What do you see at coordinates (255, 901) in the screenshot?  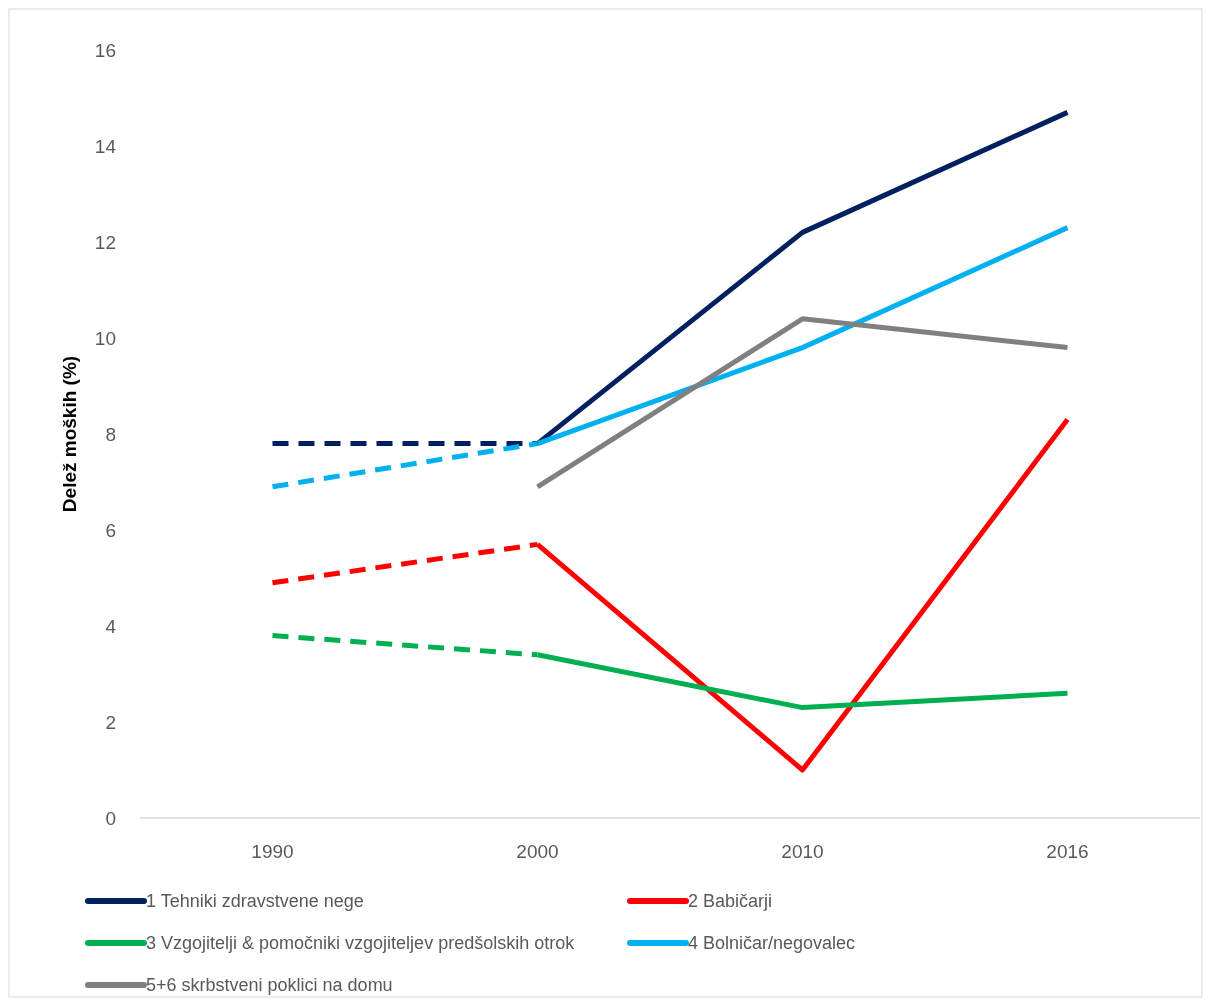 I see `legend-label: 1 Tehniki zdravstvene nege` at bounding box center [255, 901].